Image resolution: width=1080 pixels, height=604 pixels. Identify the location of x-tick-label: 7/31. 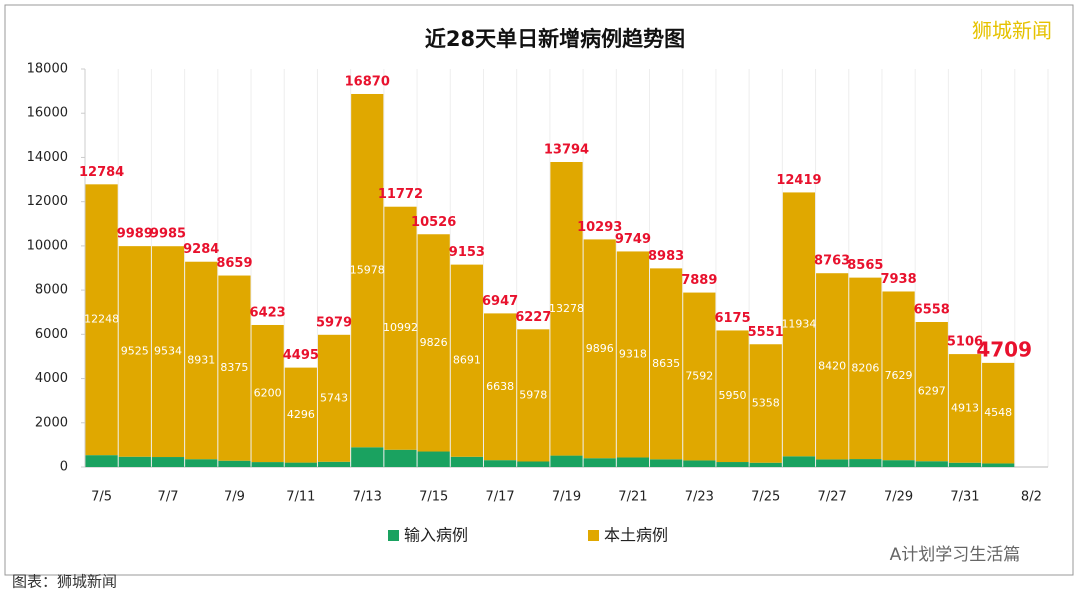
(964, 497).